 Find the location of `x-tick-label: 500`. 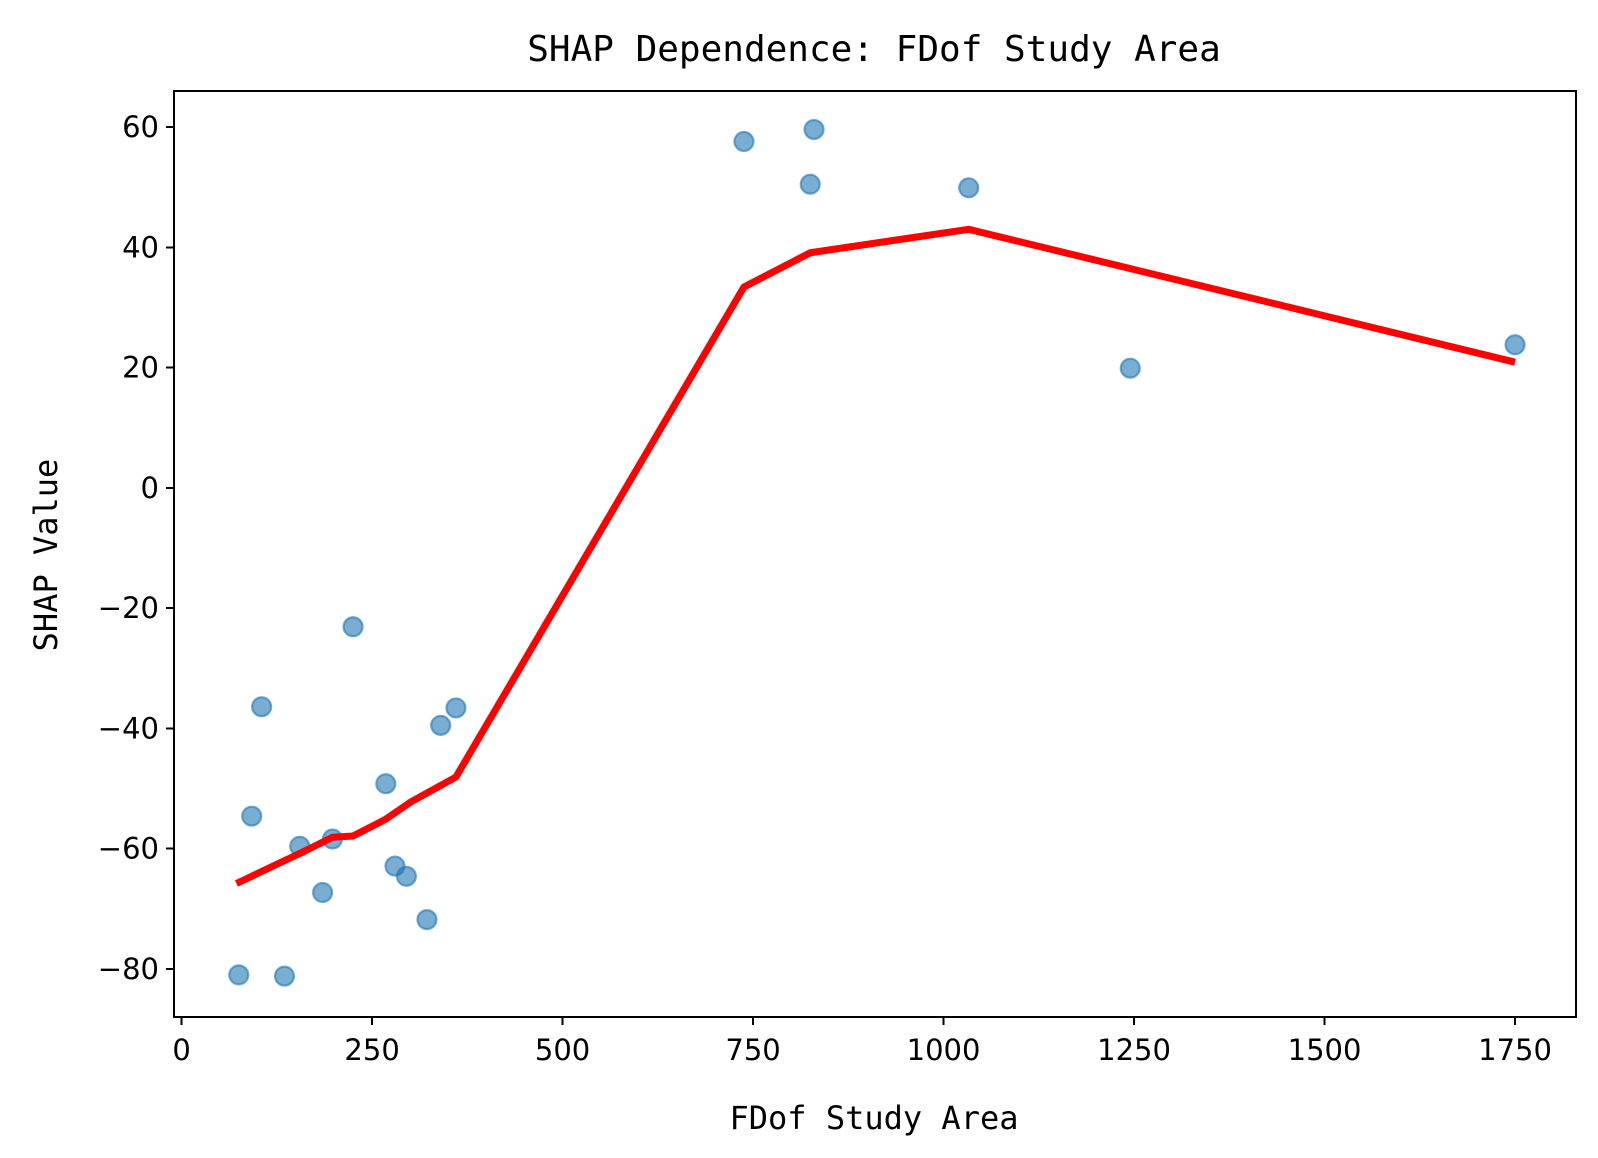

x-tick-label: 500 is located at coordinates (562, 1050).